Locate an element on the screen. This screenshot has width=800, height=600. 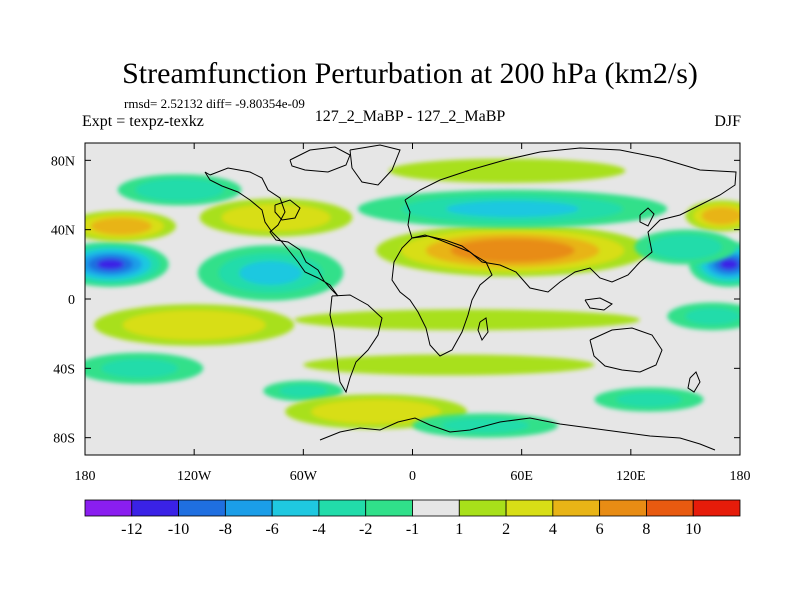
x-tick-label: 120E is located at coordinates (631, 476).